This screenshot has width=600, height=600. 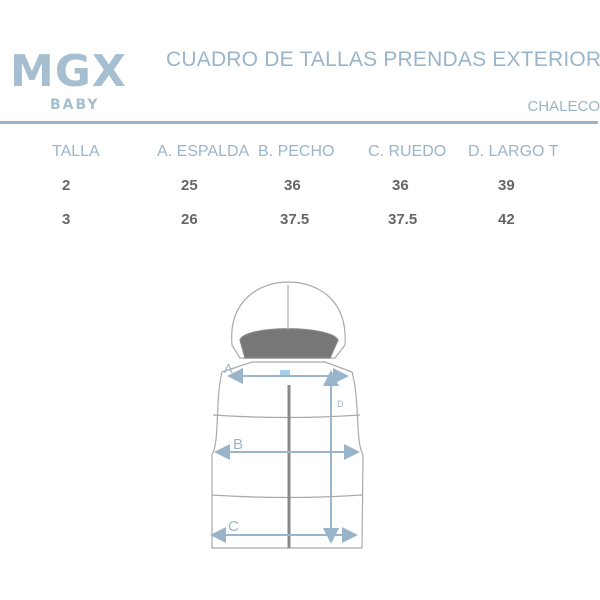 I want to click on col-header-ruedo: C. RUEDO, so click(x=407, y=151).